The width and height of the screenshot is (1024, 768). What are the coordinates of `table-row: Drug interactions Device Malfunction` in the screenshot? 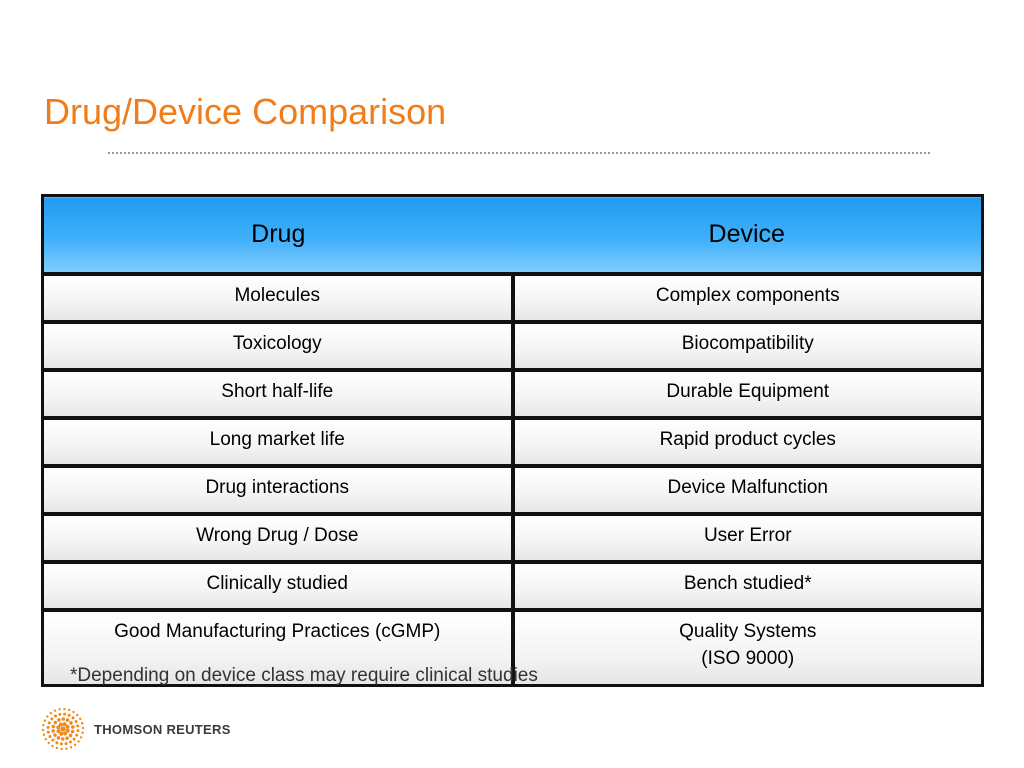 It's located at (512, 489).